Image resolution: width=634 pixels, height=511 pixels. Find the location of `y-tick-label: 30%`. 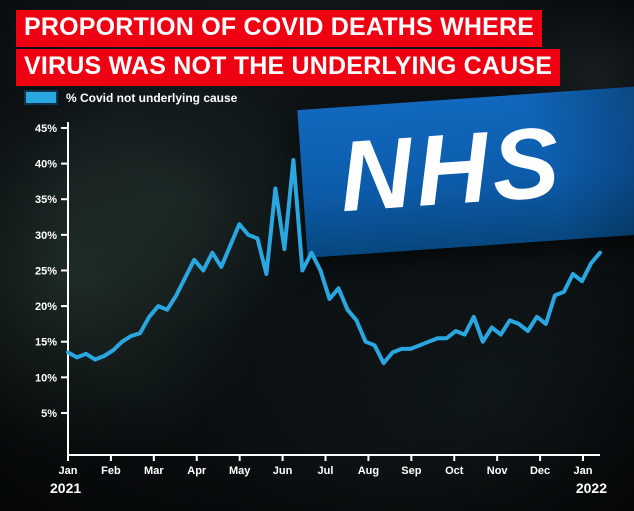

y-tick-label: 30% is located at coordinates (46, 236).